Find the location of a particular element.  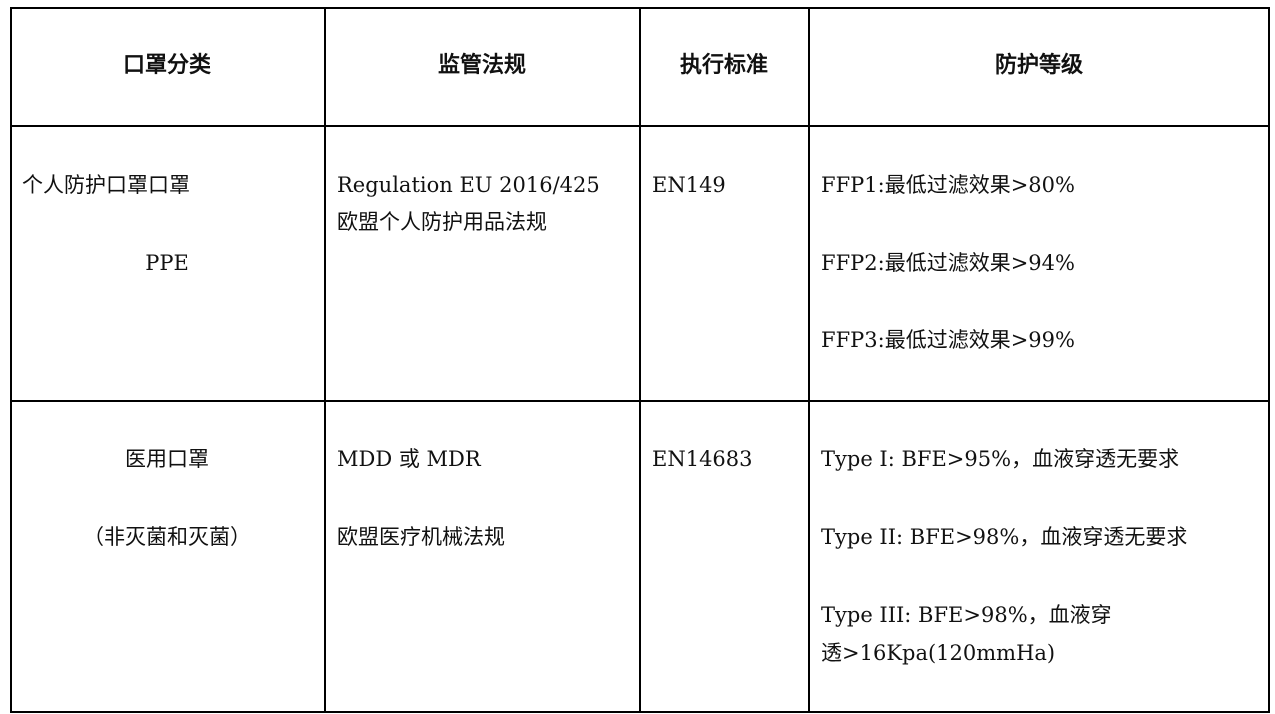

header-level: 防护等级 is located at coordinates (1039, 65).